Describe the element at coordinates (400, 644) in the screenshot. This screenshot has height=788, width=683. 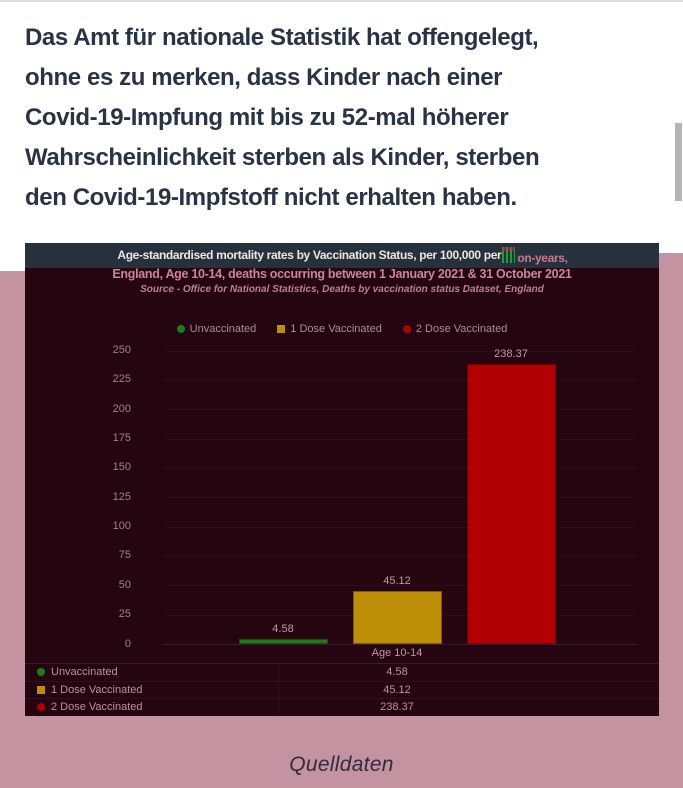
I see `x-axis-line` at that location.